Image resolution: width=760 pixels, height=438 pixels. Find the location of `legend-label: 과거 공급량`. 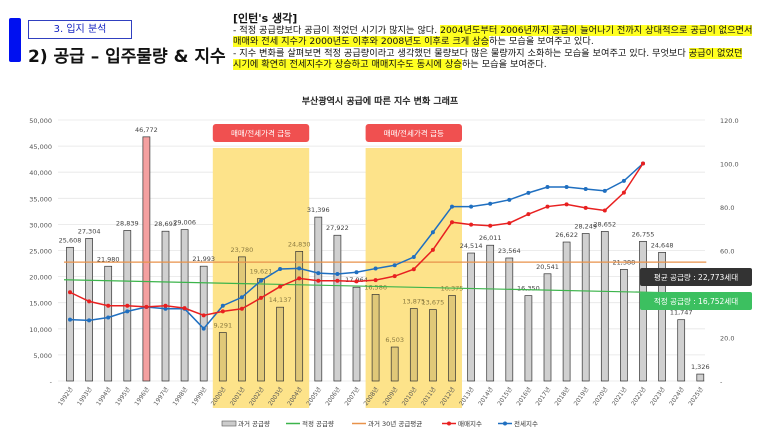

legend-label: 과거 공급량 is located at coordinates (254, 423).